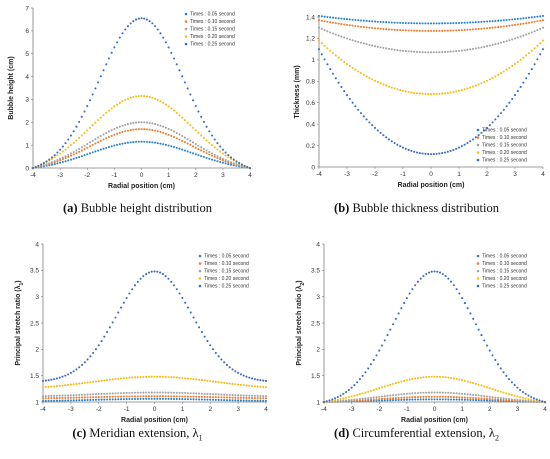  Describe the element at coordinates (79, 433) in the screenshot. I see `caption-c-letter: (c)` at that location.